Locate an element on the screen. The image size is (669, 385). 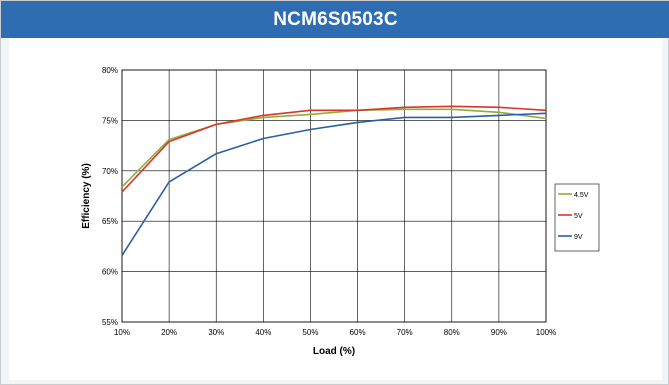
y-tick-label: 65% is located at coordinates (110, 221).